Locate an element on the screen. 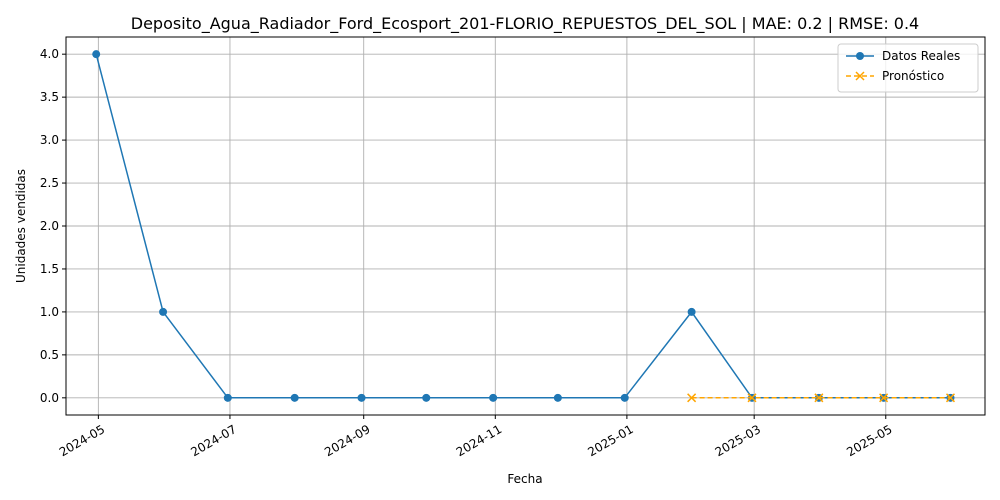 The width and height of the screenshot is (1000, 500). y-axis-label: Unidades vendidas is located at coordinates (21, 226).